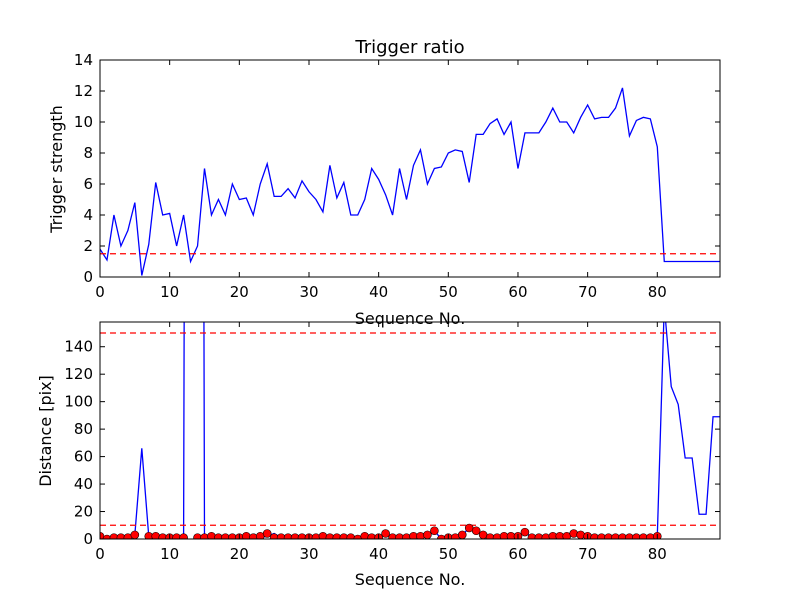 The height and width of the screenshot is (600, 800). Describe the element at coordinates (88, 215) in the screenshot. I see `y-tick-label: 4` at that location.